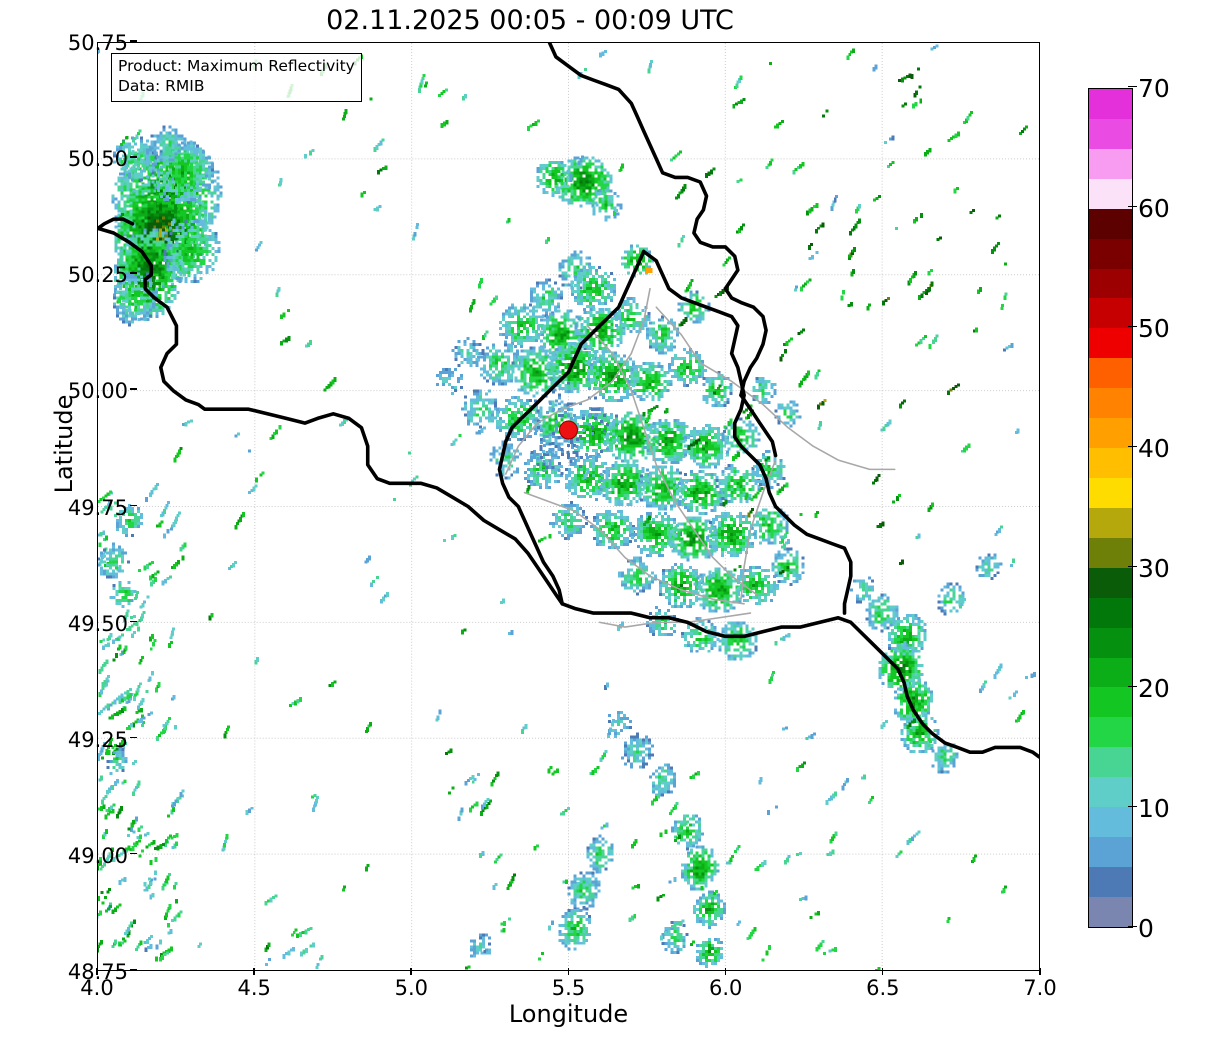  Describe the element at coordinates (87, 275) in the screenshot. I see `y-tick-label: 50.25` at that location.